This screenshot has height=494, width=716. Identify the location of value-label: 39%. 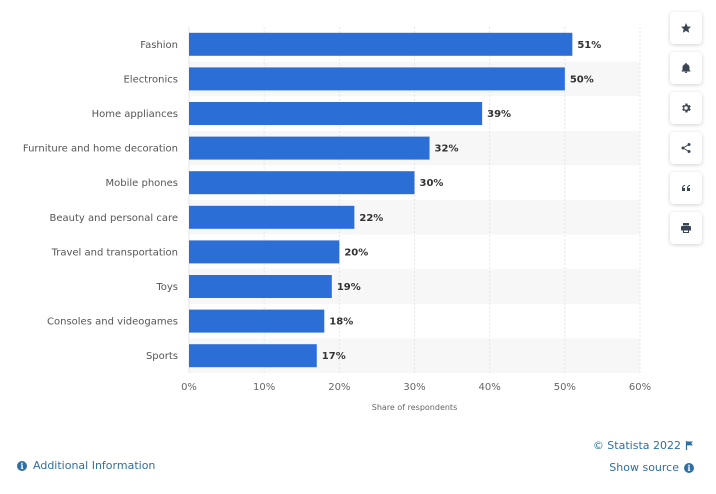
(499, 114).